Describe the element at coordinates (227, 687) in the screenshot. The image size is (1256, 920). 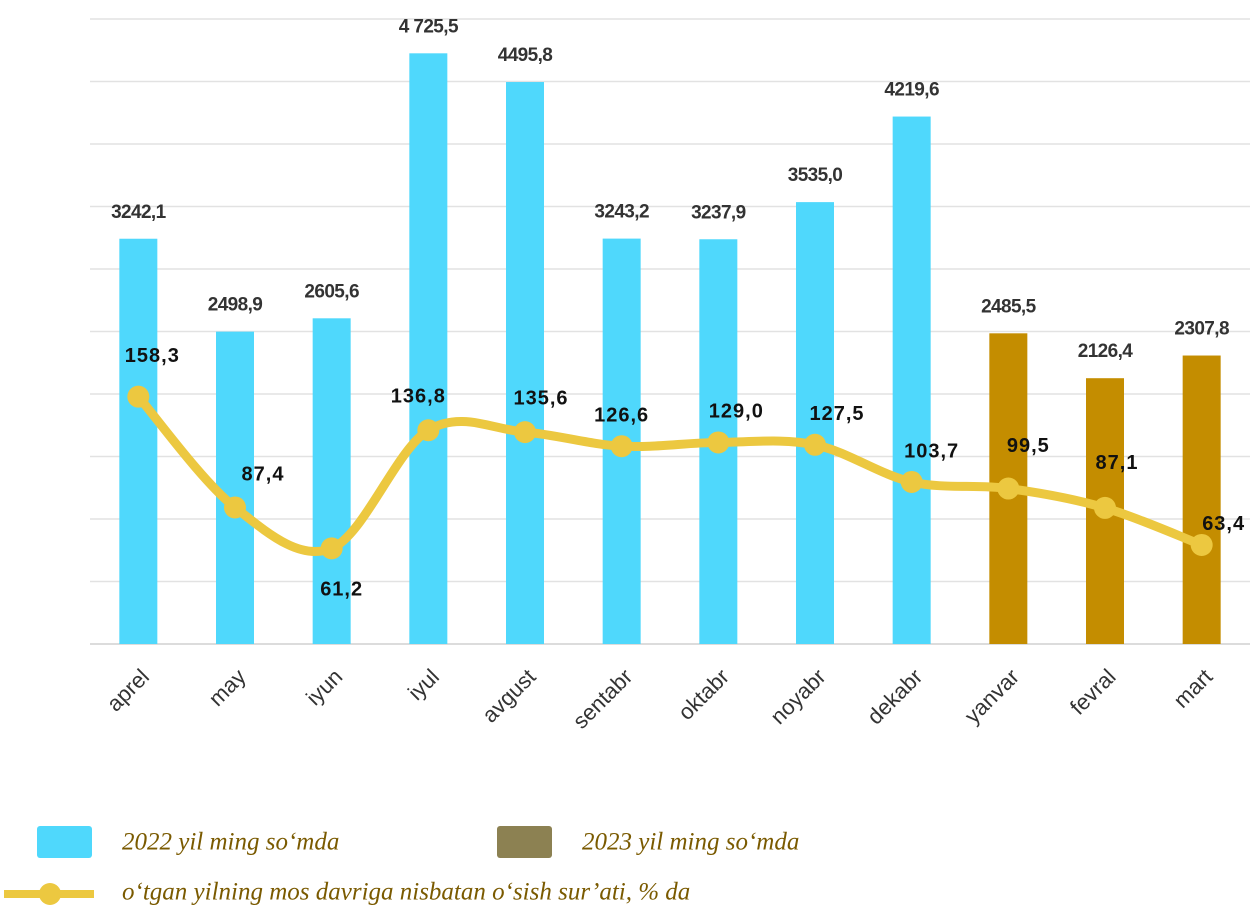
I see `x-tick-label: may` at that location.